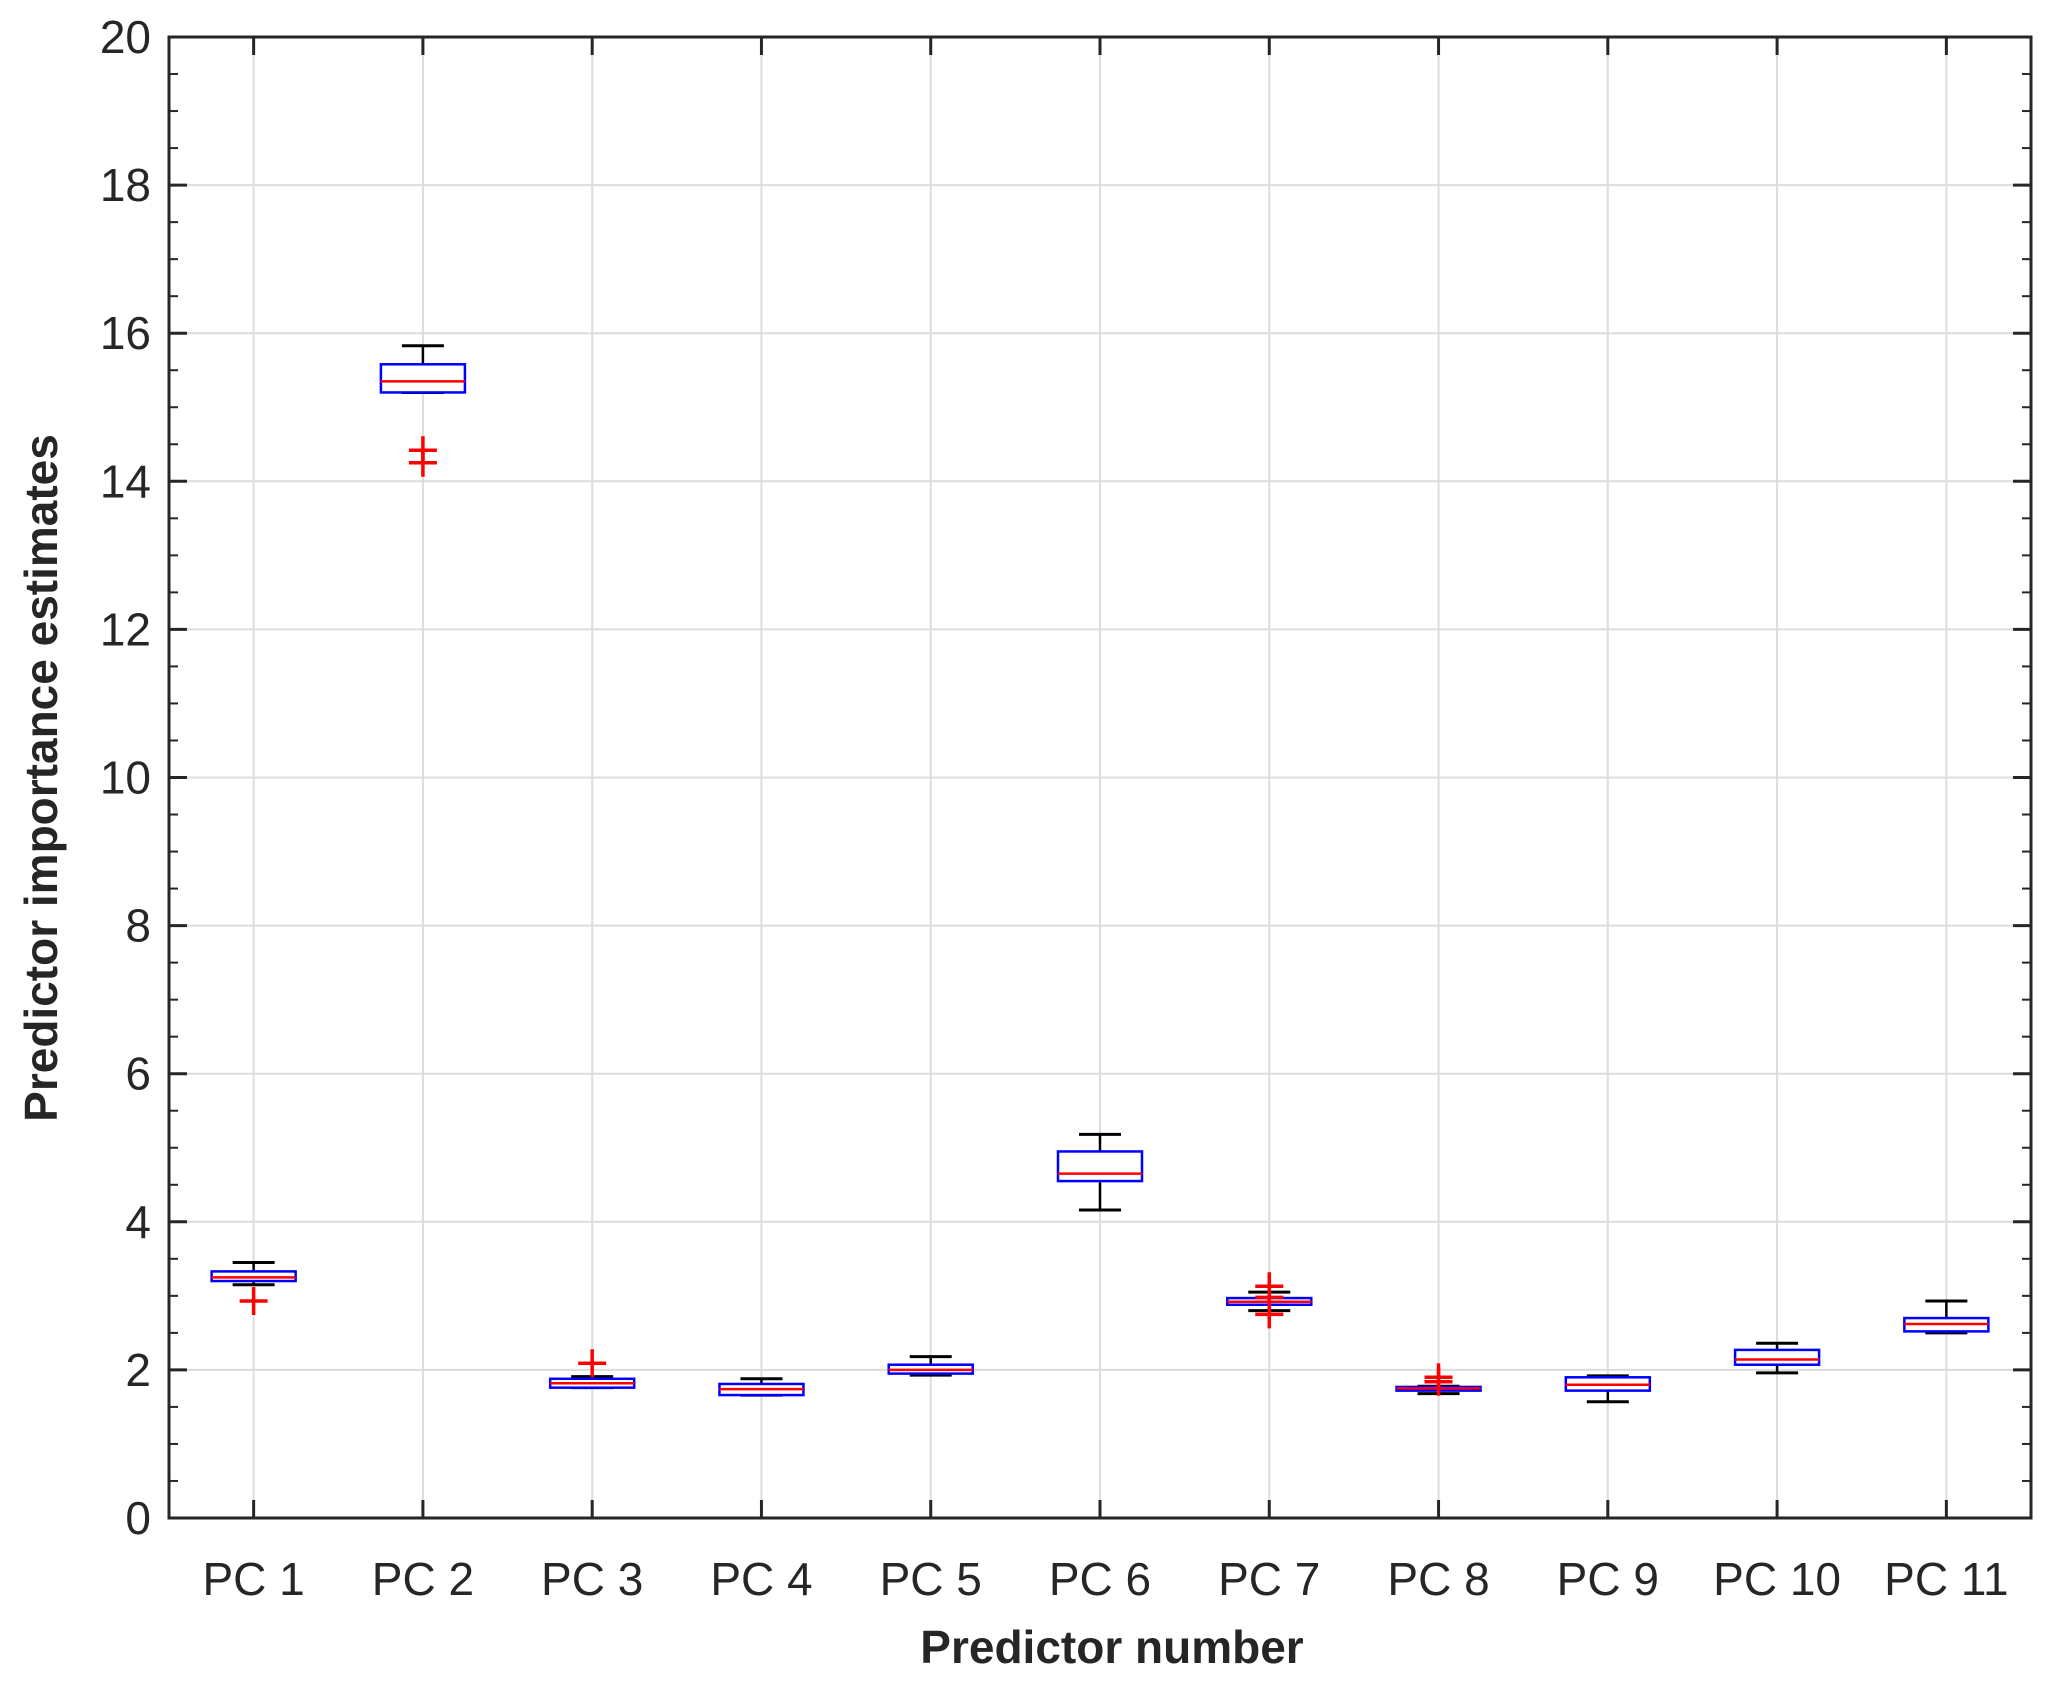 The width and height of the screenshot is (2067, 1685). I want to click on y-tick-label: 18, so click(125, 185).